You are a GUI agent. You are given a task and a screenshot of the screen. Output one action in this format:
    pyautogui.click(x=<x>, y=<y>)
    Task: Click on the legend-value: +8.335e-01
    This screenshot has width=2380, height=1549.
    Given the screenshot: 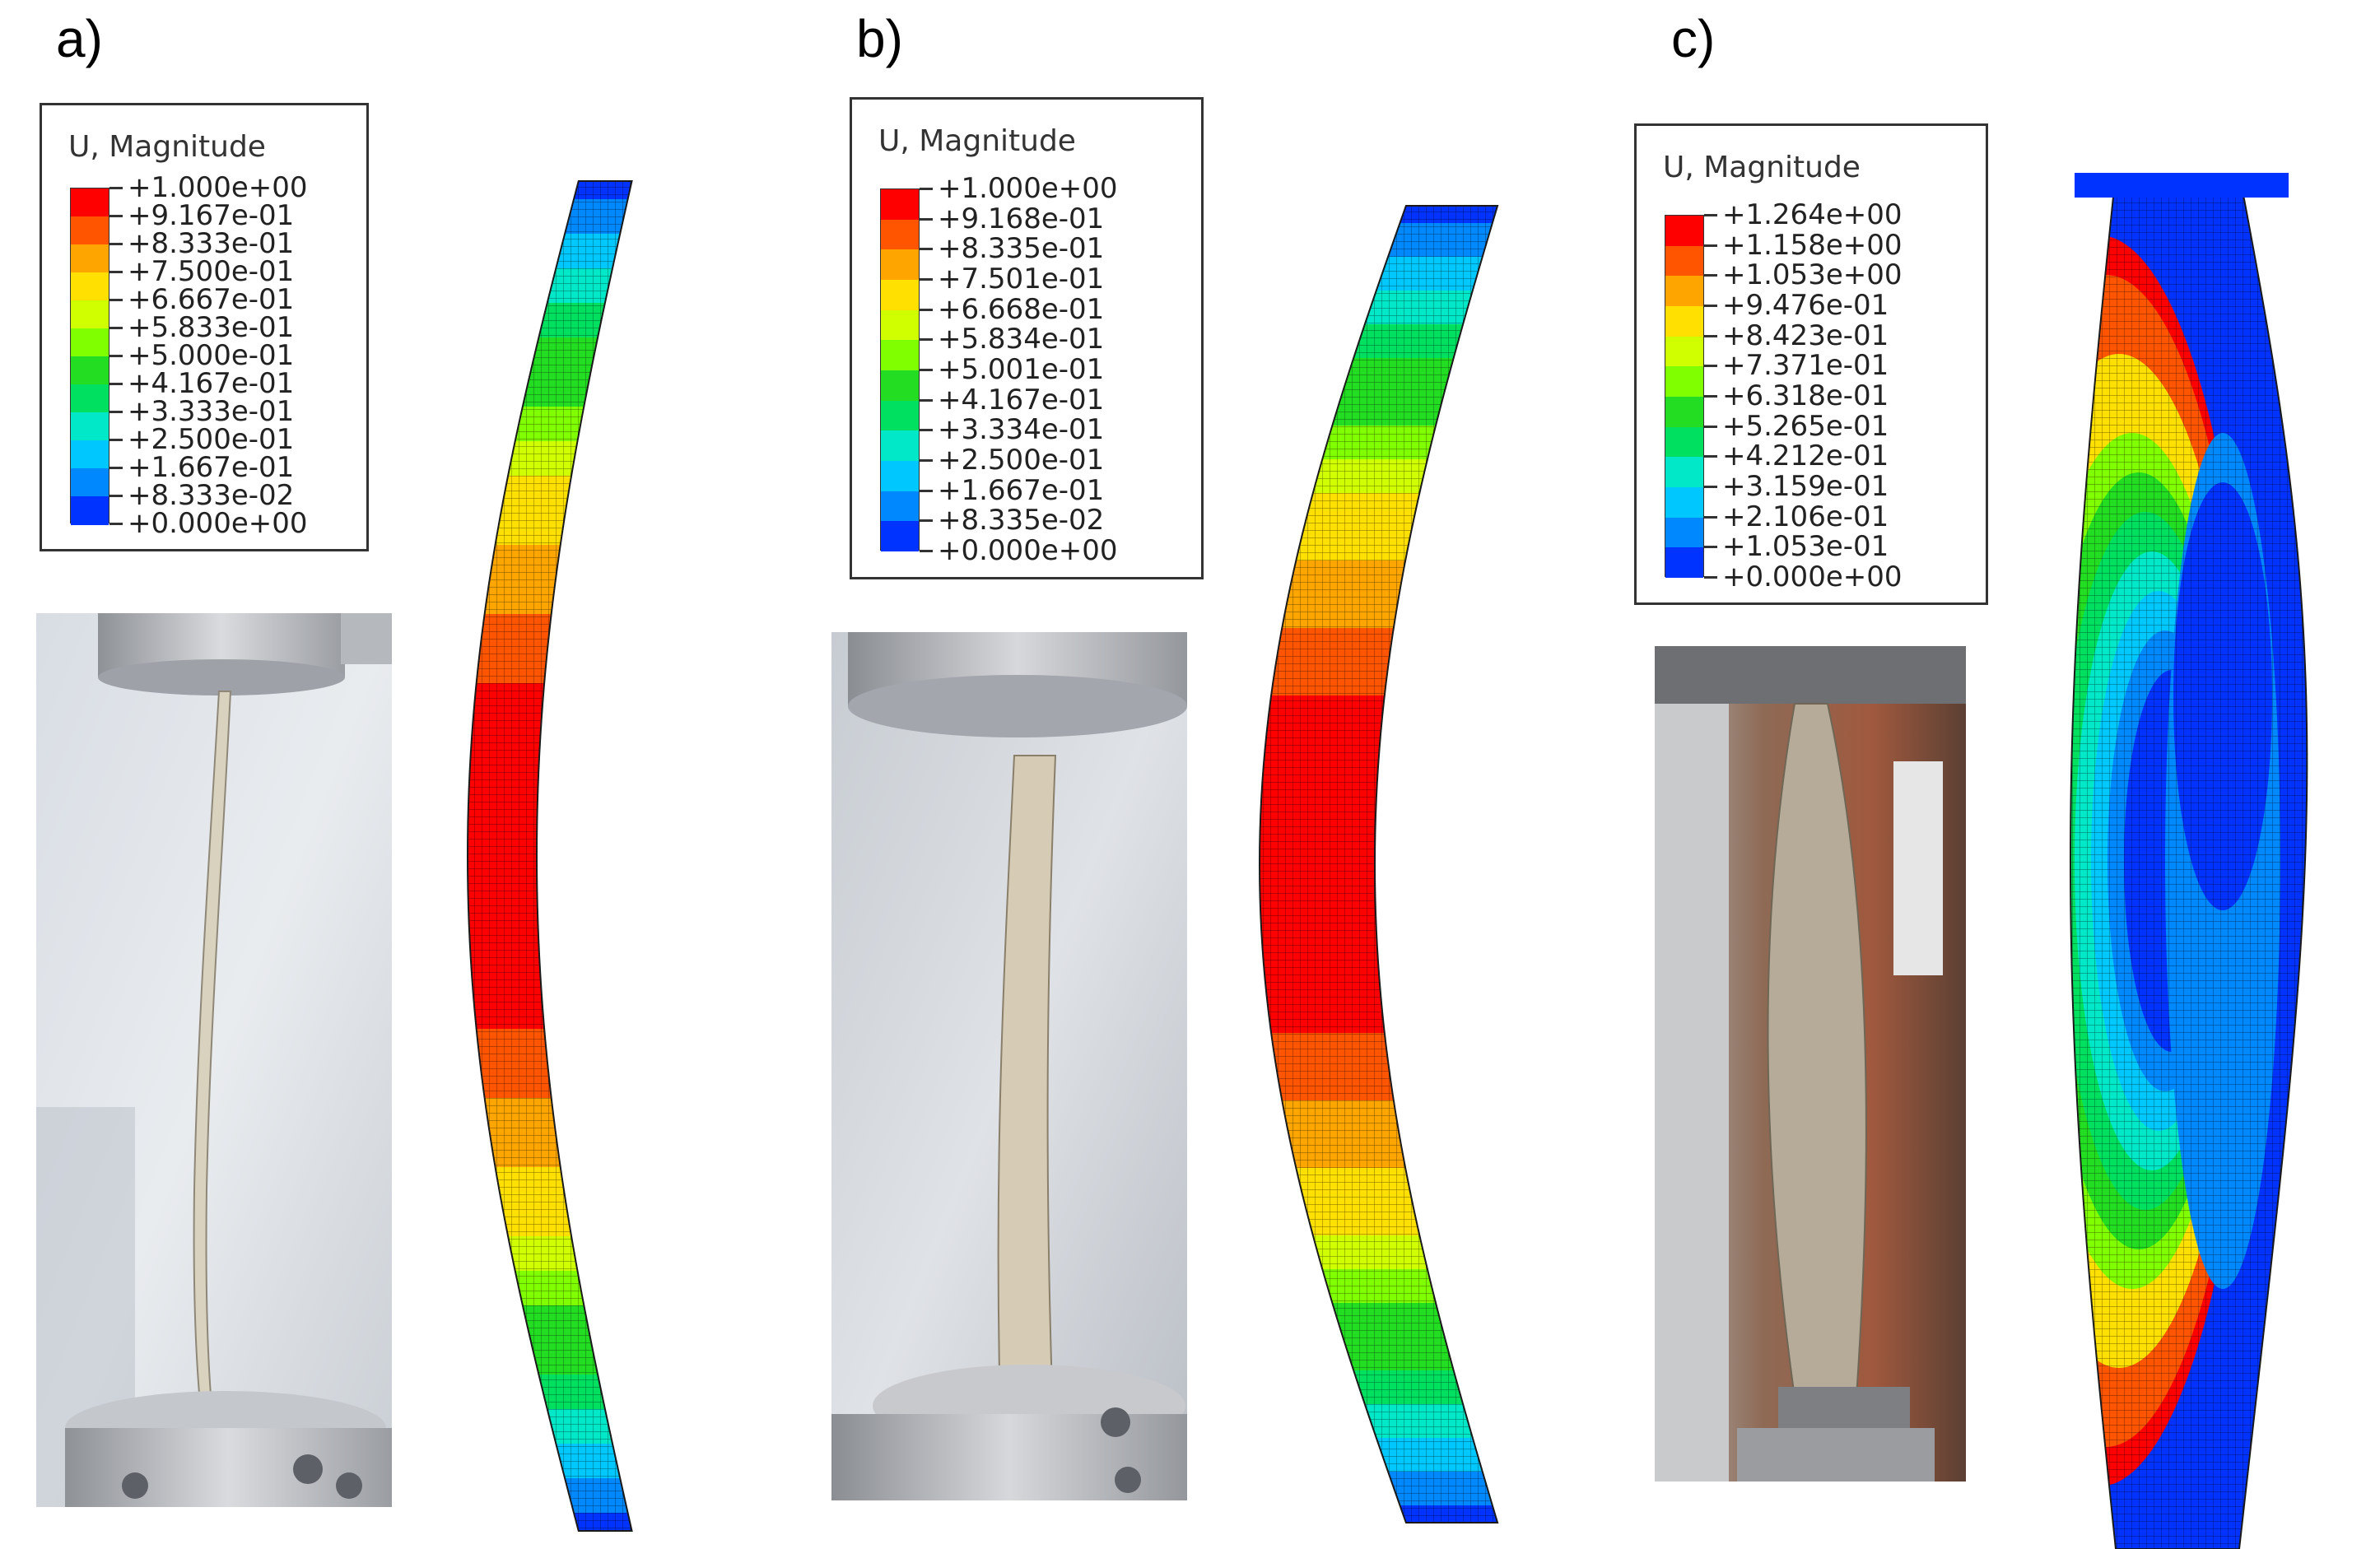 What is the action you would take?
    pyautogui.click(x=1021, y=249)
    